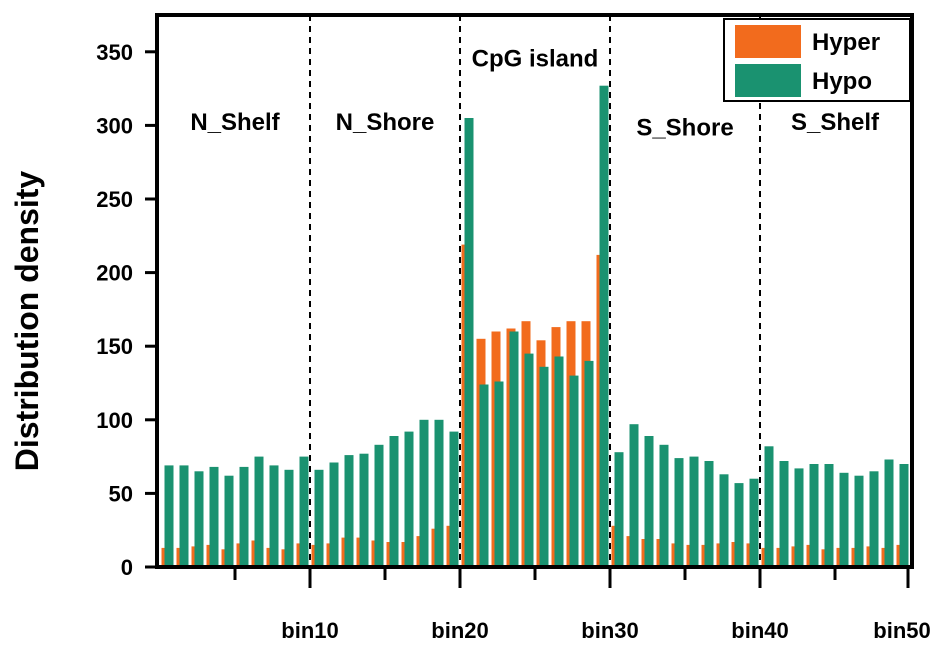  What do you see at coordinates (535, 59) in the screenshot?
I see `region-label: CpG island` at bounding box center [535, 59].